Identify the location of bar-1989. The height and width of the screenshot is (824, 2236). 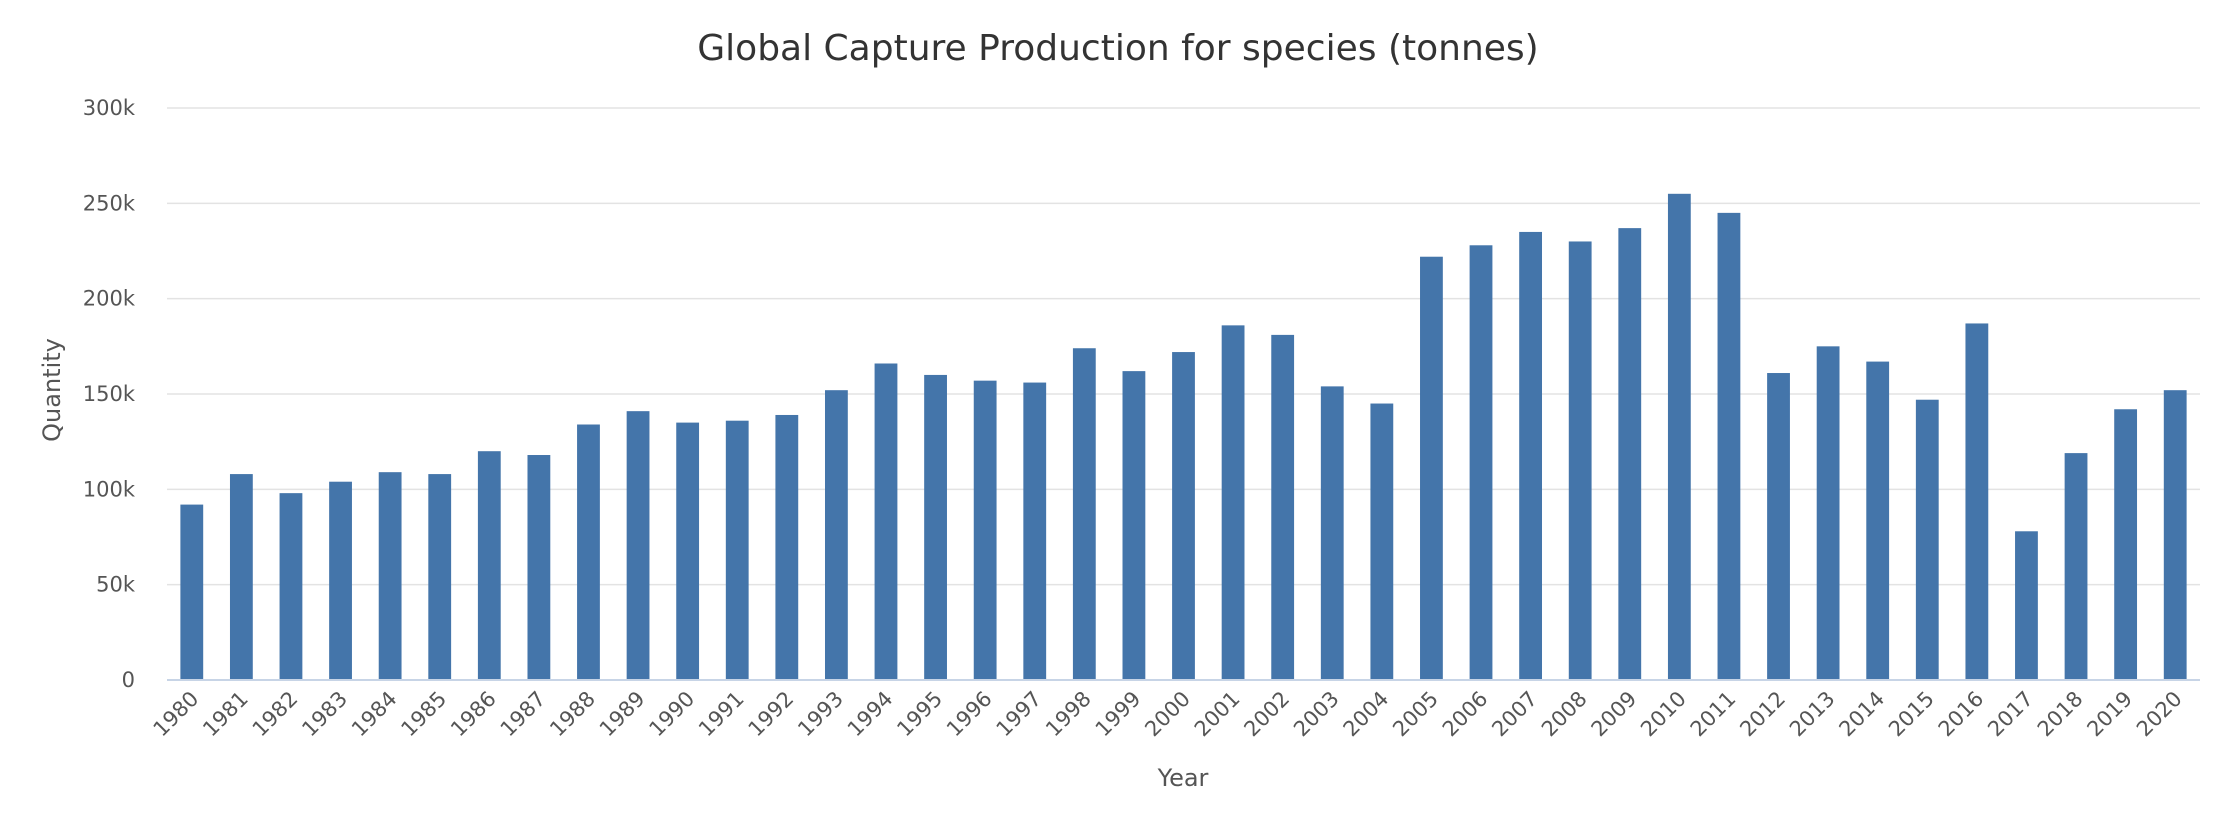
(638, 545).